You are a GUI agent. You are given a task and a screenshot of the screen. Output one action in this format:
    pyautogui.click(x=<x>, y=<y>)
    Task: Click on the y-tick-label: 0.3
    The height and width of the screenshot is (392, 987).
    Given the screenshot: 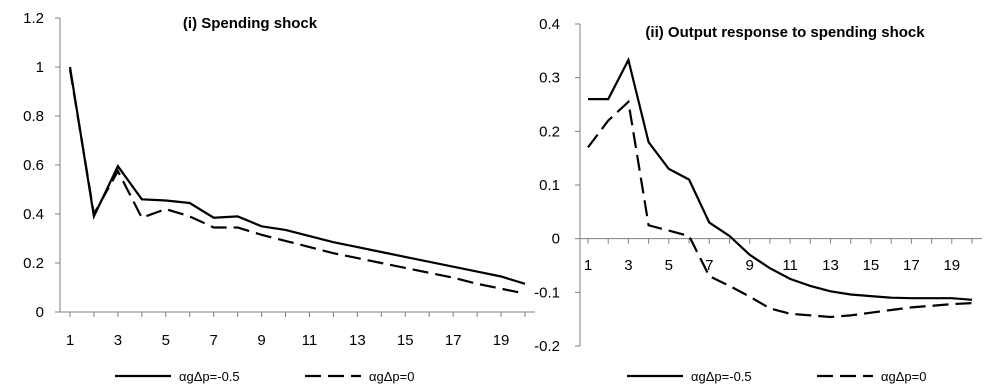 What is the action you would take?
    pyautogui.click(x=549, y=78)
    